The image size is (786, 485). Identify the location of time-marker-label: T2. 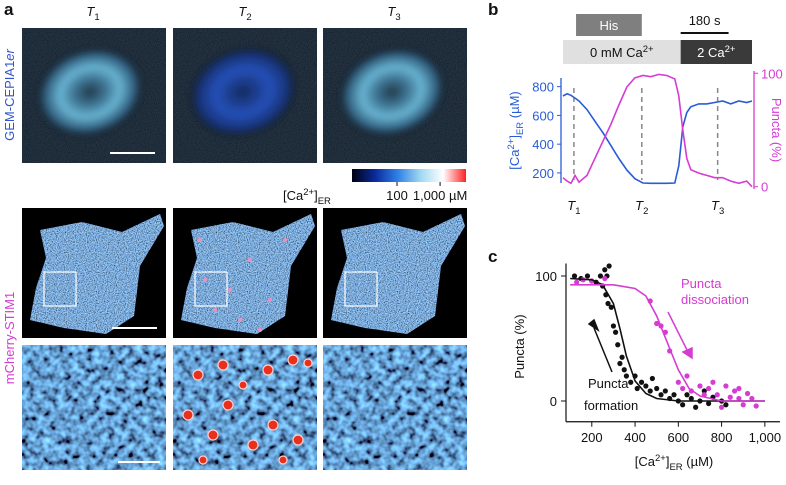
(641, 207).